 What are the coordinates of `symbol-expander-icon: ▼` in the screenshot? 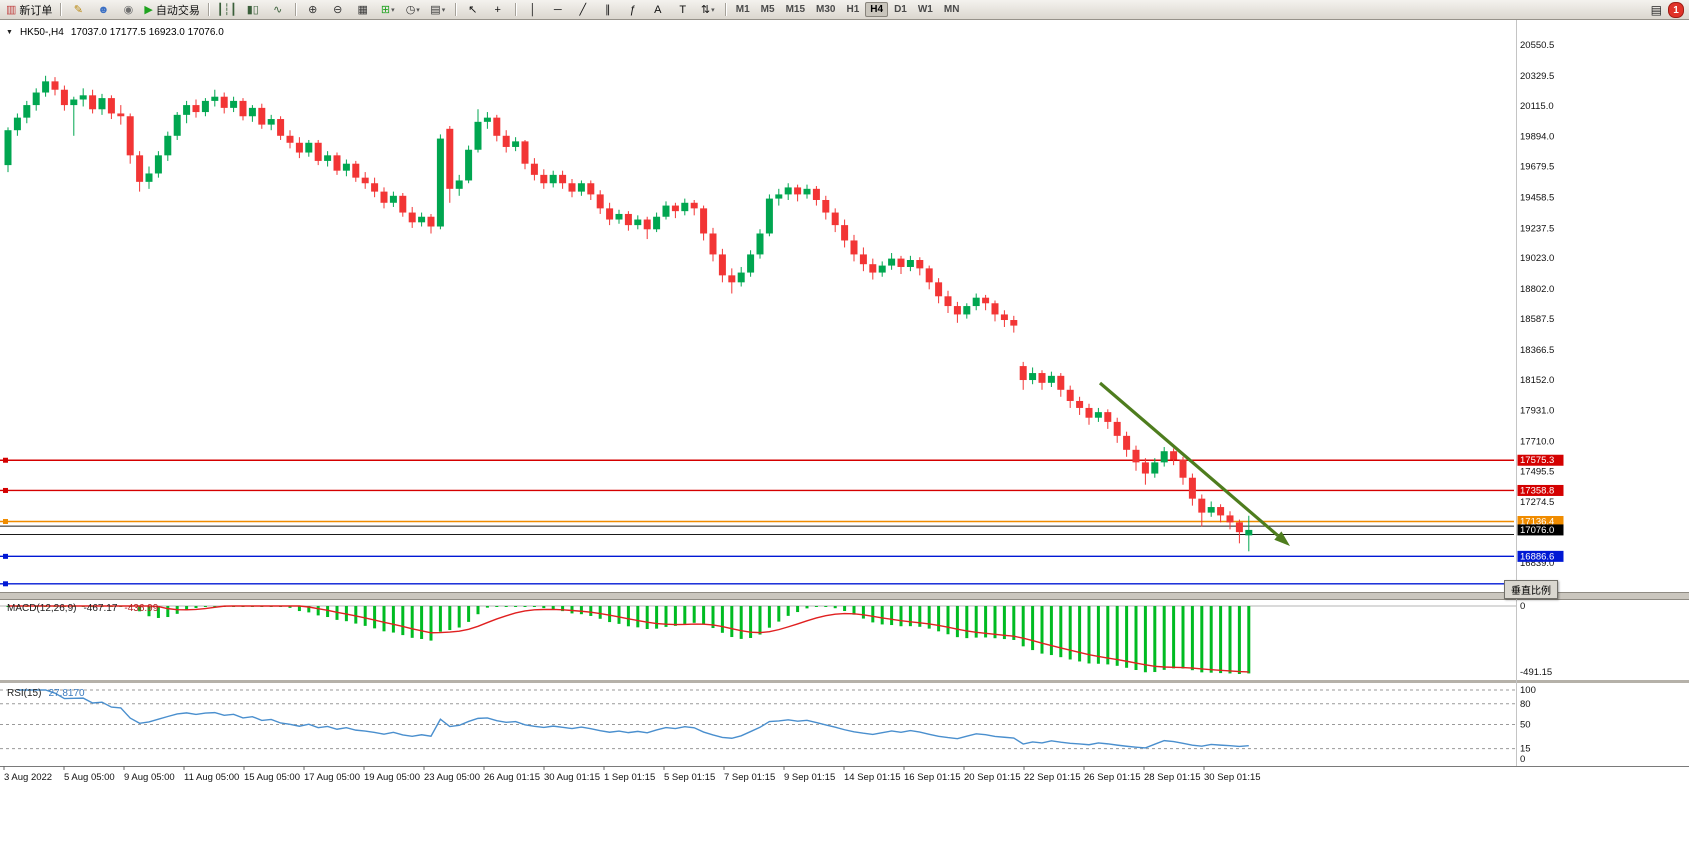 It's located at (9, 32).